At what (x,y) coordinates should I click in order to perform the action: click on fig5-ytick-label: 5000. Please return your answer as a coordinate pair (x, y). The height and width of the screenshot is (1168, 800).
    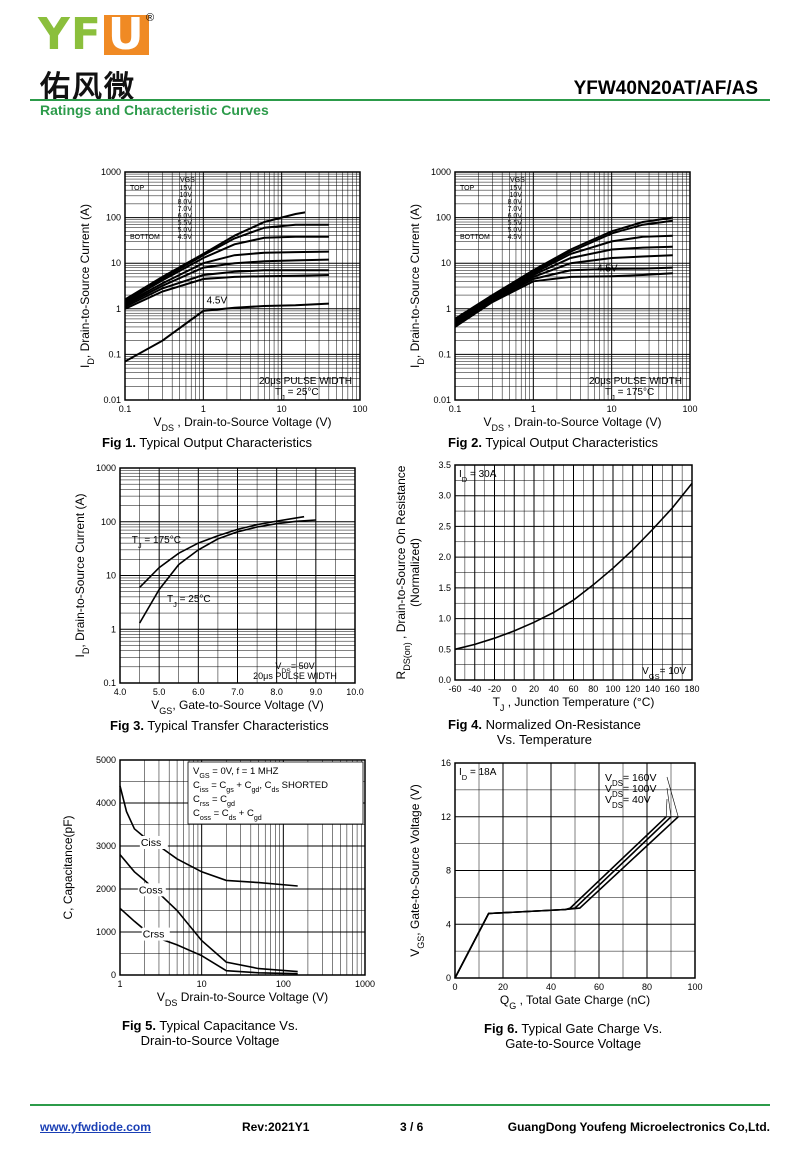
    Looking at the image, I should click on (106, 760).